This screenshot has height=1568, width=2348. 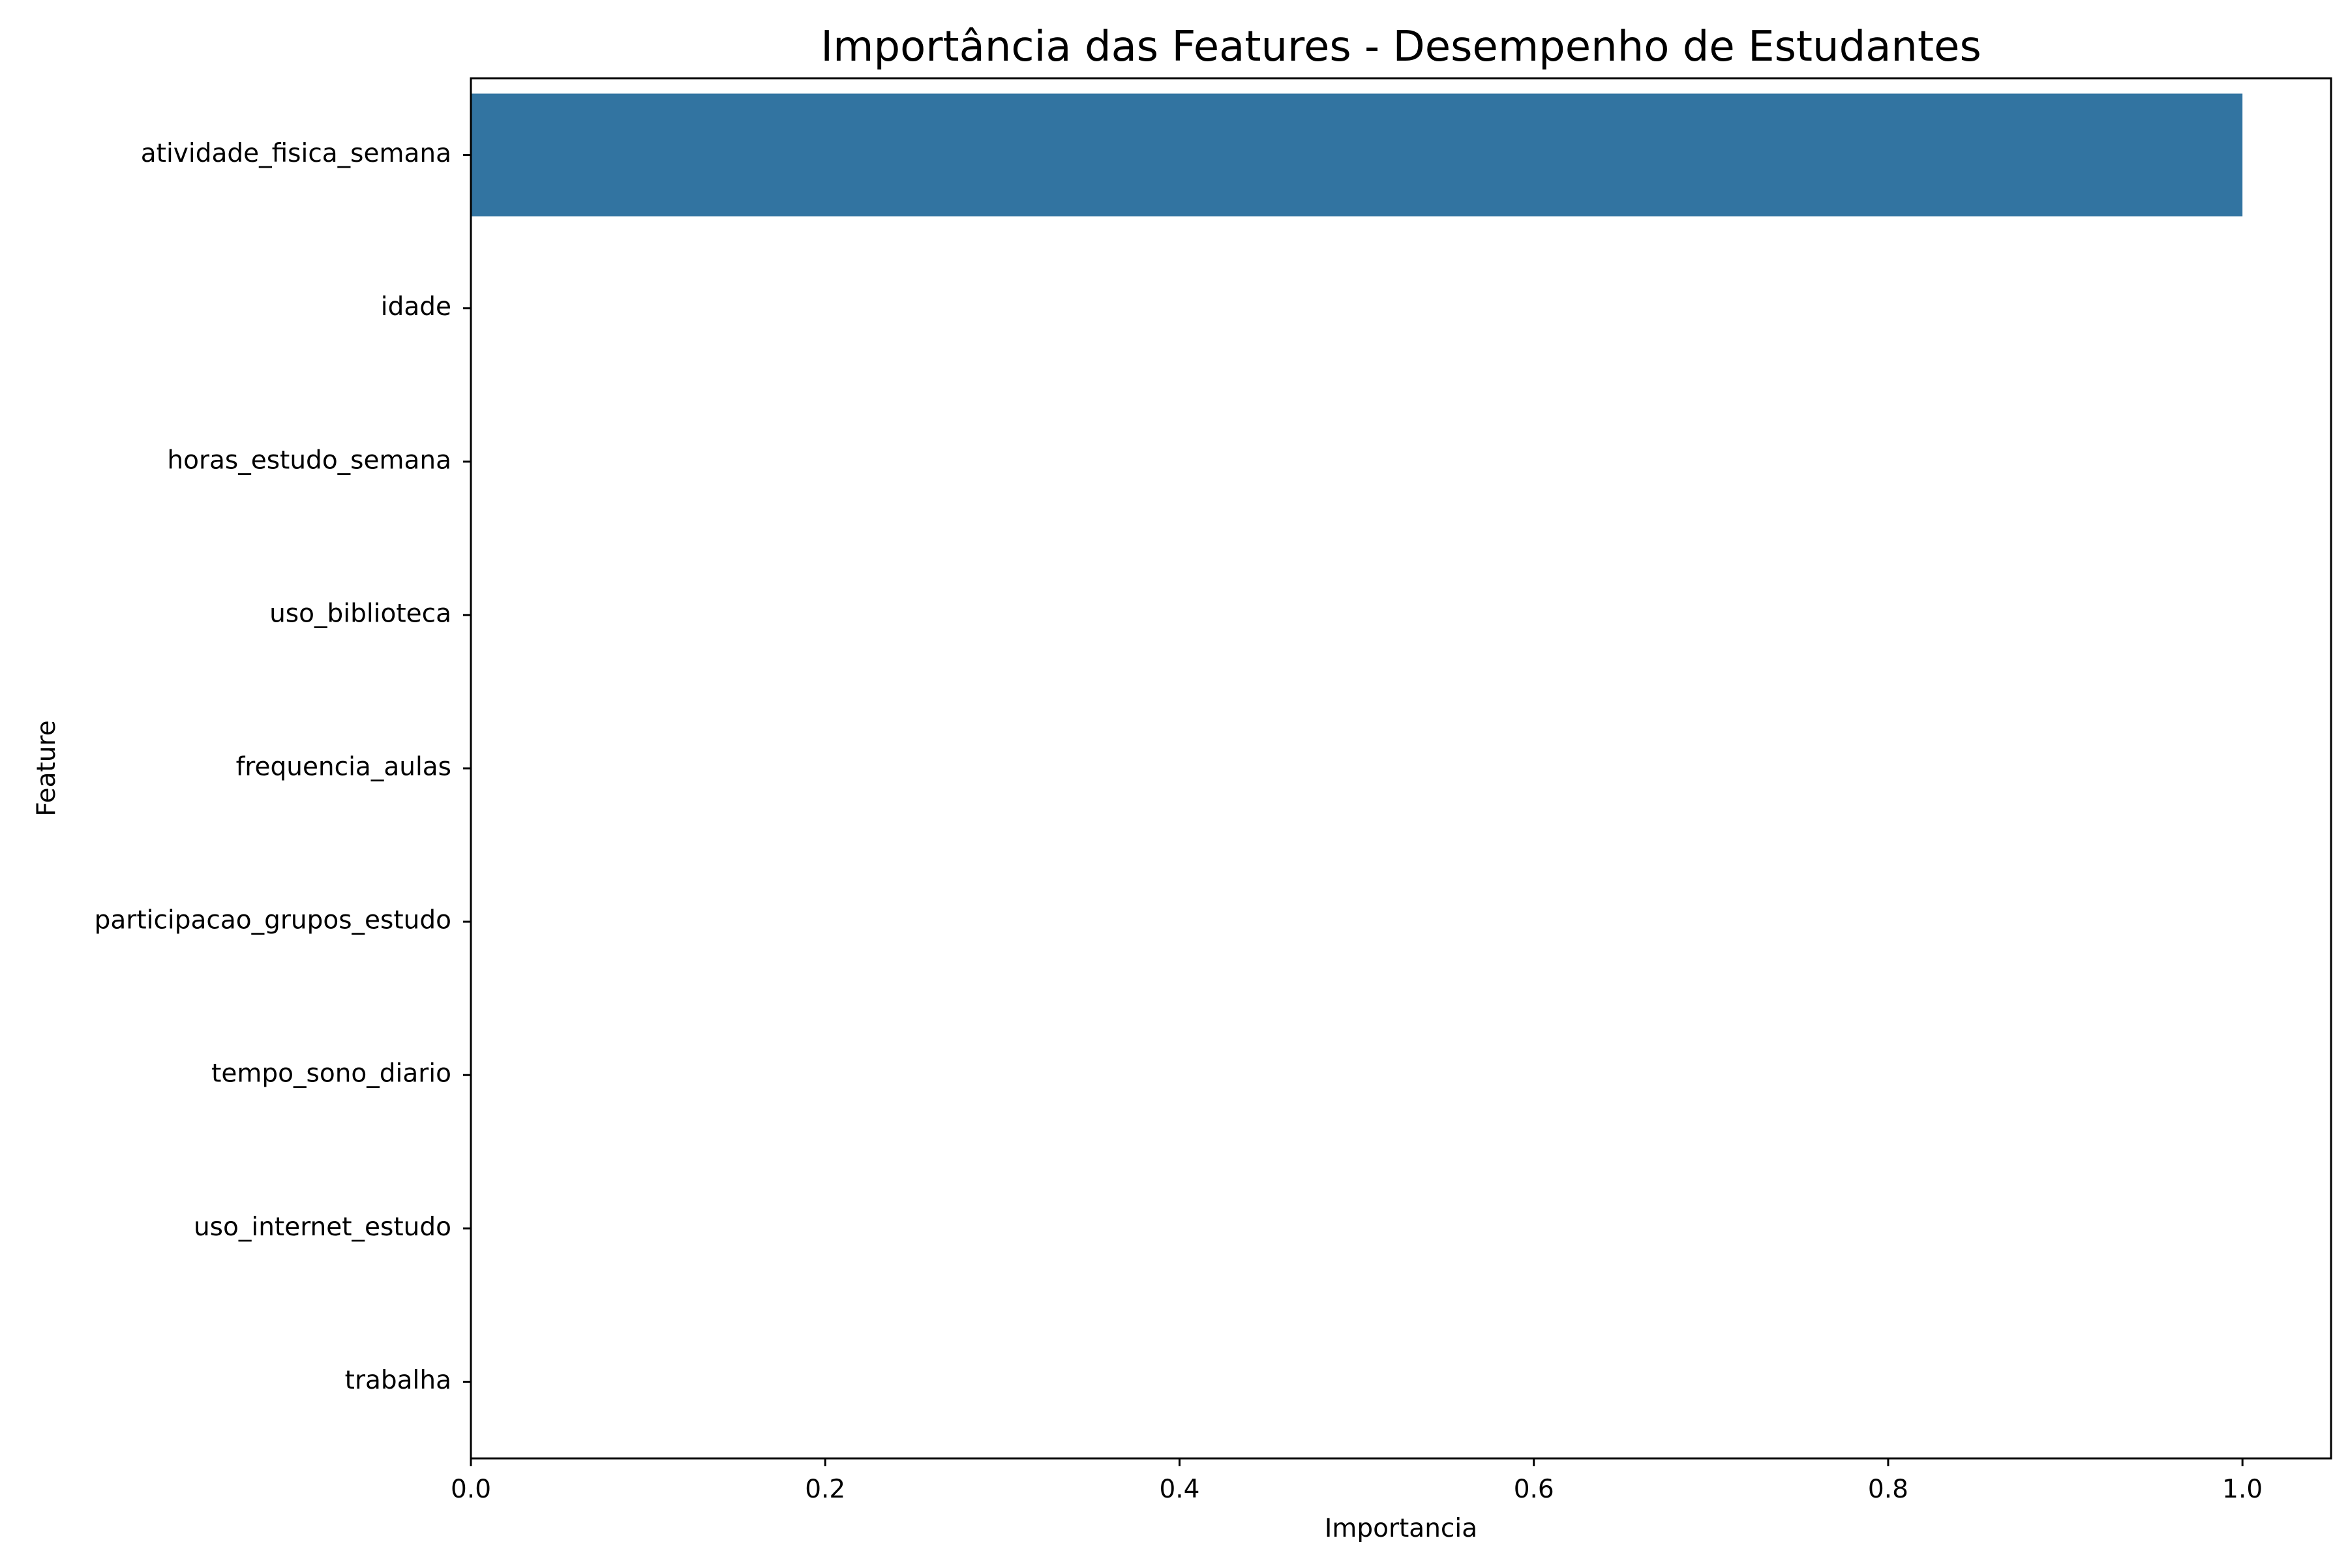 I want to click on x-tick-label: 0.8, so click(x=1888, y=1489).